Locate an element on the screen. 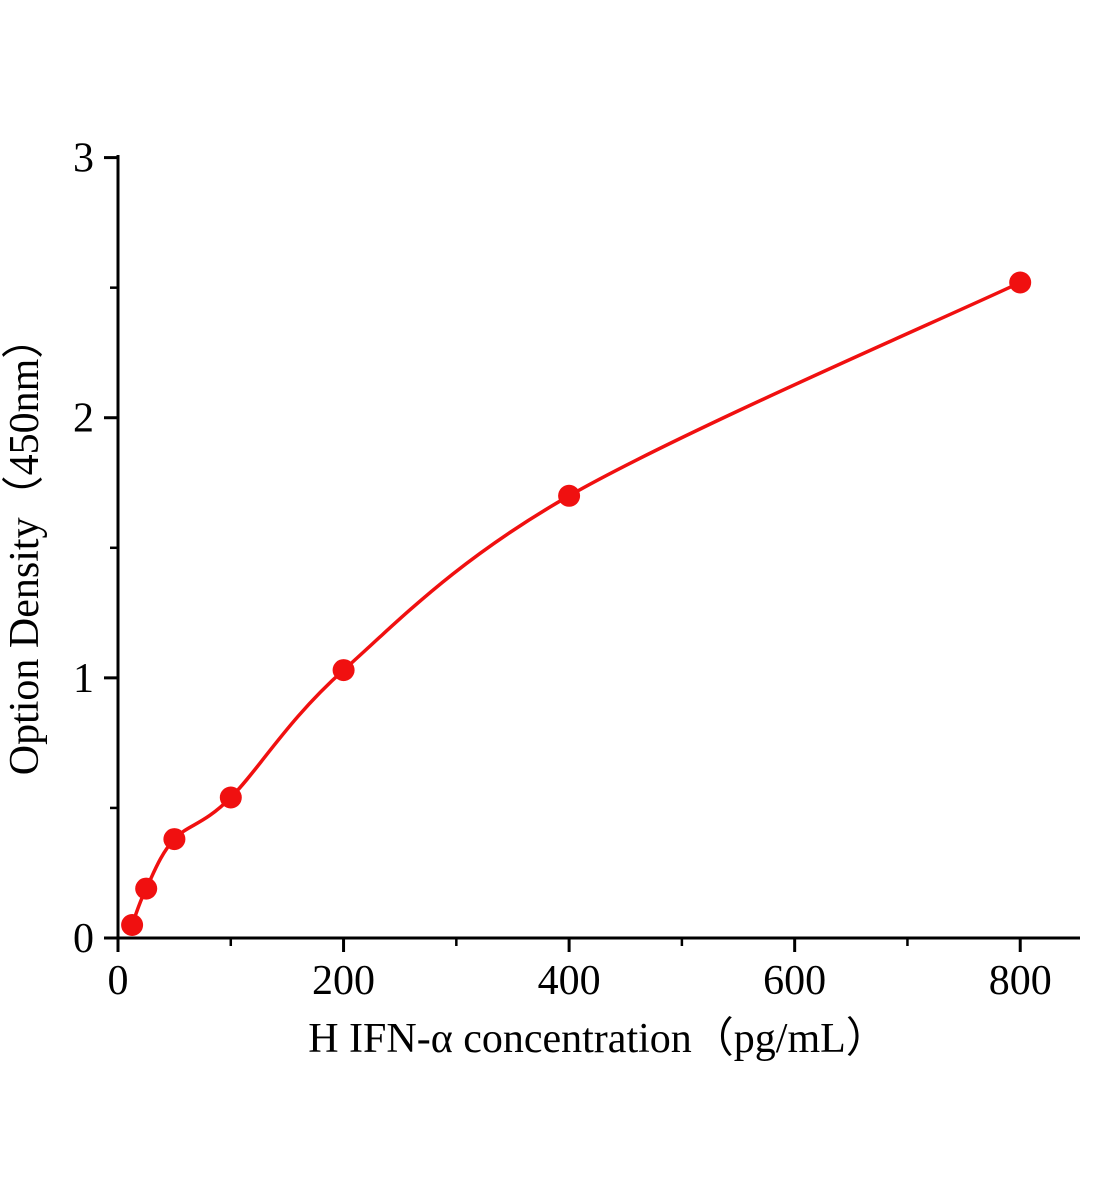 The width and height of the screenshot is (1104, 1200). x-axis-tick-label: 0 is located at coordinates (118, 981).